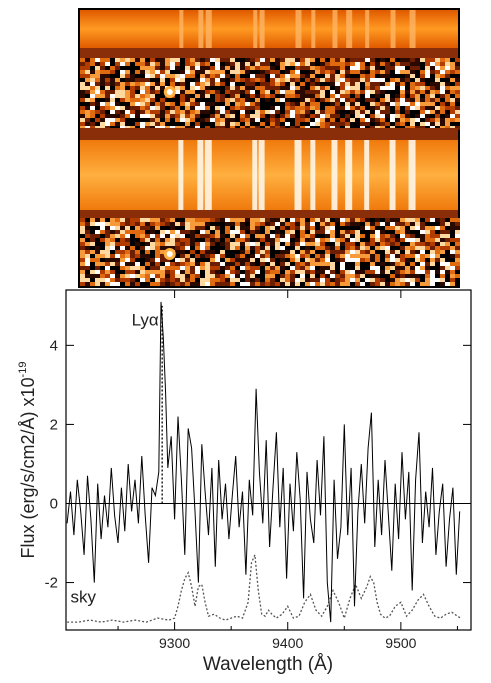 The image size is (491, 683). Describe the element at coordinates (269, 175) in the screenshot. I see `sky-spectrum-strip-bright` at that location.